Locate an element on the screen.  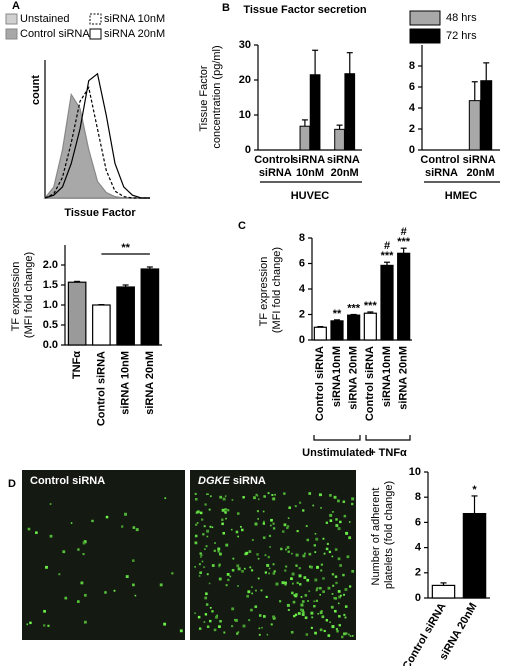
legend-label: Control siRNA is located at coordinates (55, 34).